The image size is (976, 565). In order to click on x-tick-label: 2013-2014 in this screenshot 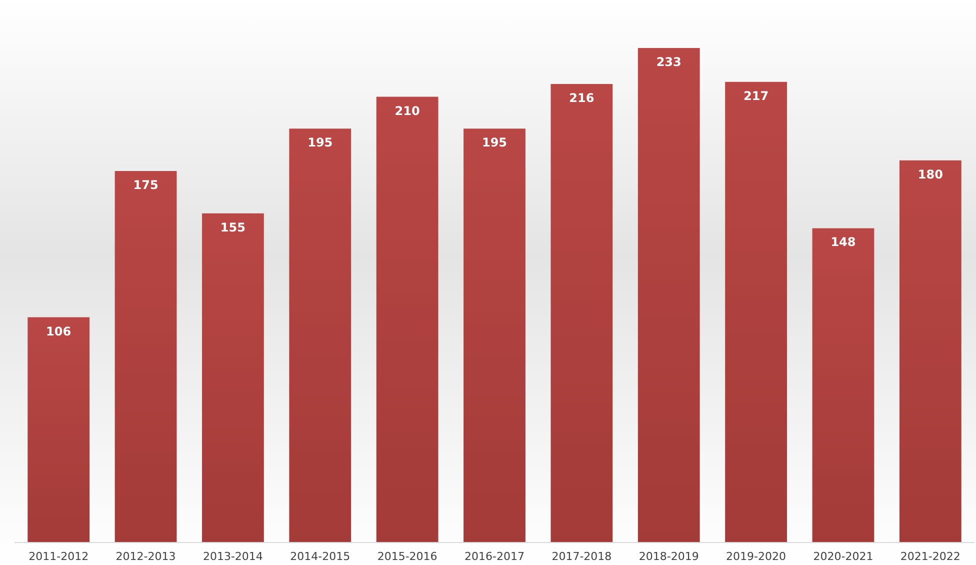, I will do `click(232, 556)`.